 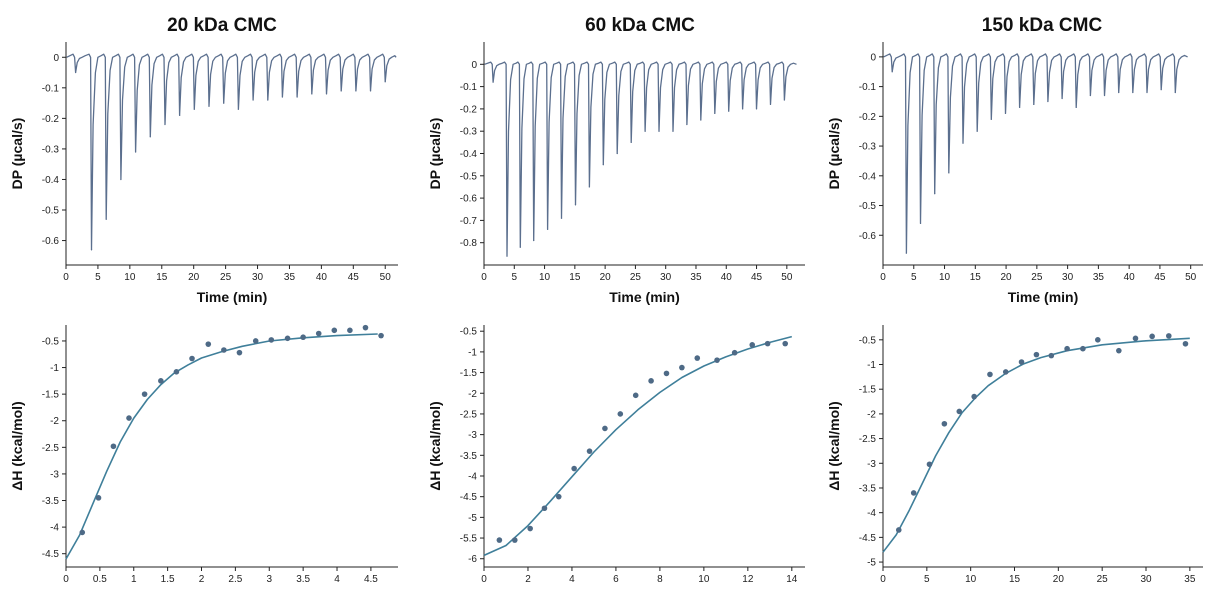 I want to click on y-tick-label: -2, so click(x=871, y=414).